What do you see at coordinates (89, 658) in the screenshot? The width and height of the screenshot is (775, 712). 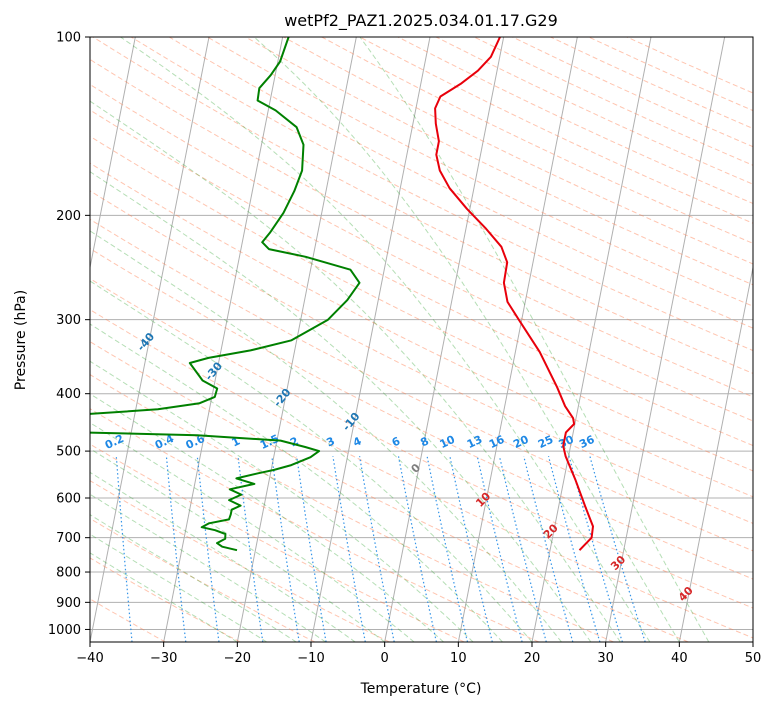 I see `x-tick-label: −40` at bounding box center [89, 658].